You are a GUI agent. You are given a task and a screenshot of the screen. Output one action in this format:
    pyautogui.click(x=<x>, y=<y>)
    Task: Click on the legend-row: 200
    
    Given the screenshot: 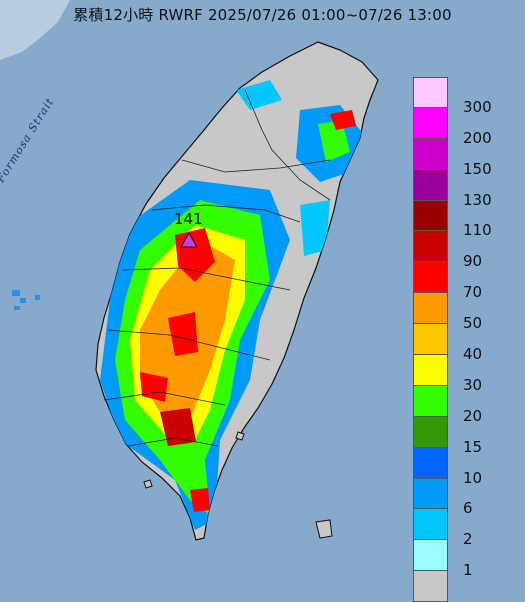 What is the action you would take?
    pyautogui.click(x=462, y=127)
    